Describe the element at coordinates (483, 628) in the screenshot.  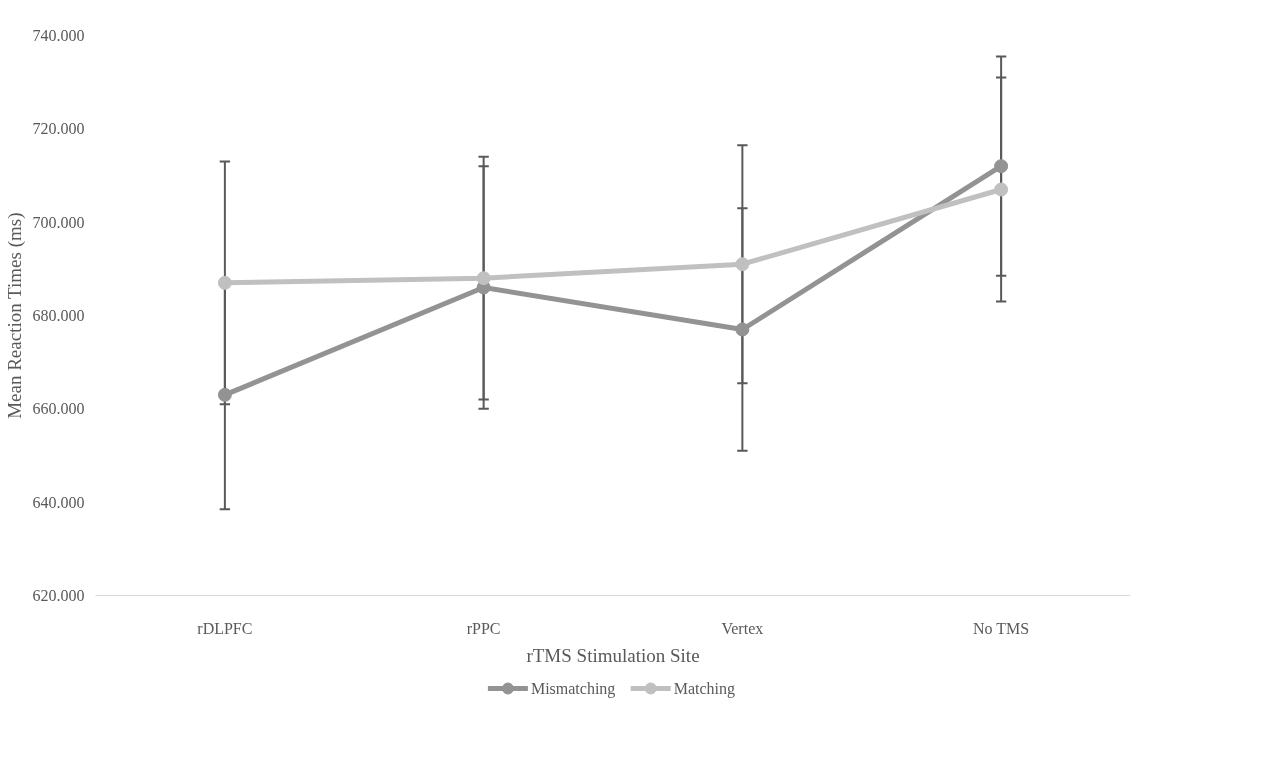
I see `x-tick-label: rPPC` at that location.